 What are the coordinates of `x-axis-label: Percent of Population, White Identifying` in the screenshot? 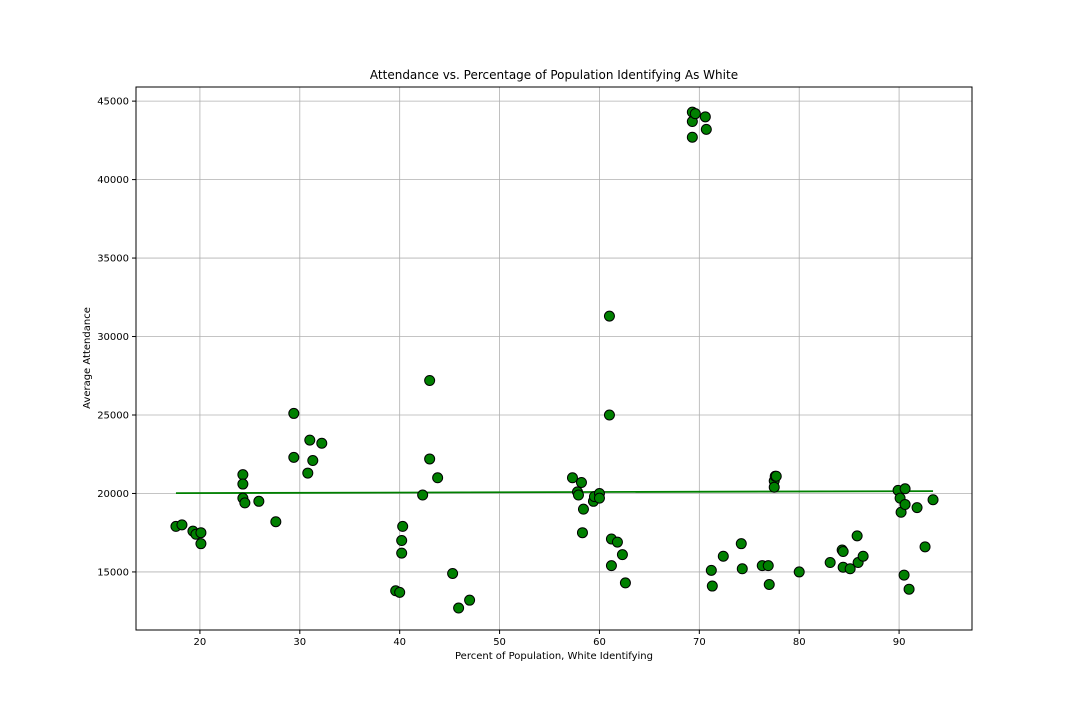 It's located at (554, 656).